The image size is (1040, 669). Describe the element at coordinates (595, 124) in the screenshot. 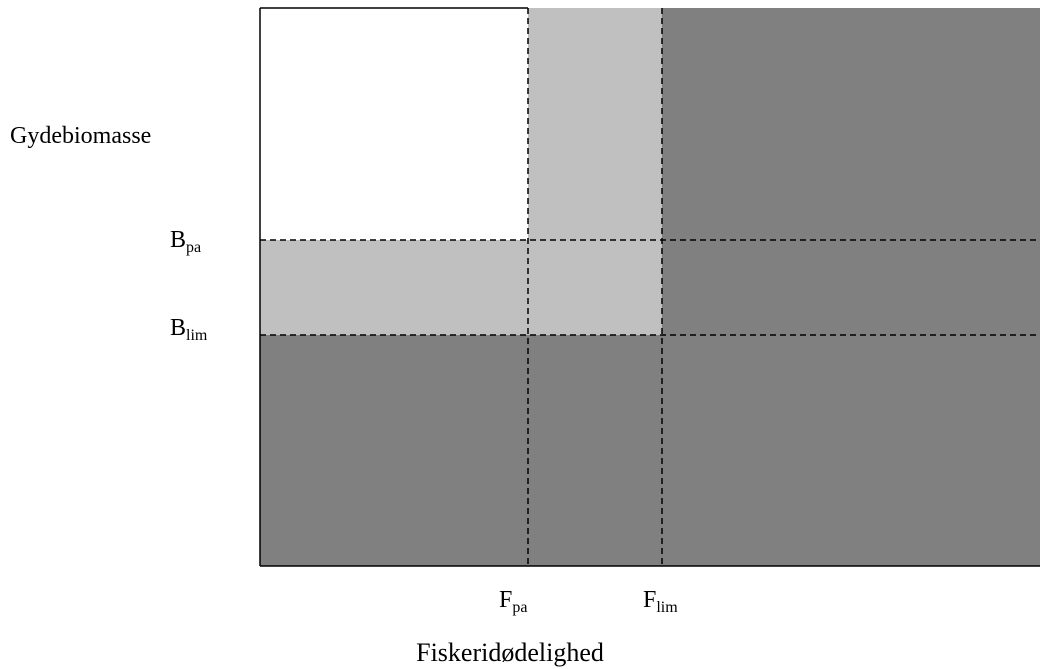

I see `zone-f-caution` at that location.